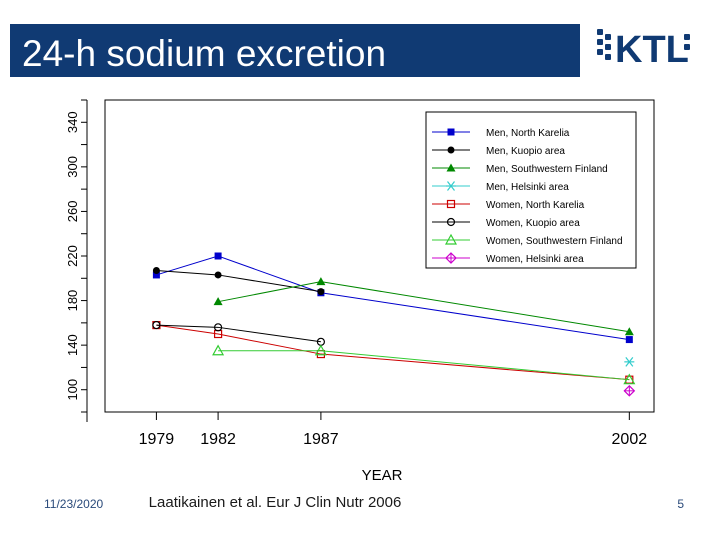 This screenshot has width=720, height=540. I want to click on legend-item: Women, Helsinki area, so click(508, 258).